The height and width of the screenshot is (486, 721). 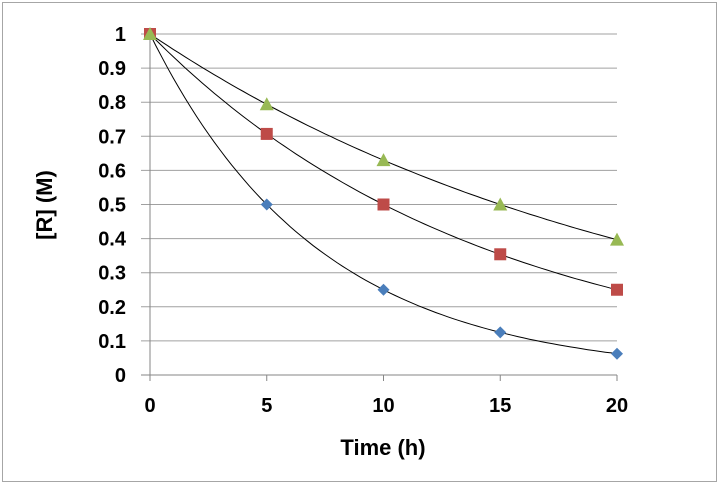 What do you see at coordinates (383, 406) in the screenshot?
I see `x-tick-label: 10` at bounding box center [383, 406].